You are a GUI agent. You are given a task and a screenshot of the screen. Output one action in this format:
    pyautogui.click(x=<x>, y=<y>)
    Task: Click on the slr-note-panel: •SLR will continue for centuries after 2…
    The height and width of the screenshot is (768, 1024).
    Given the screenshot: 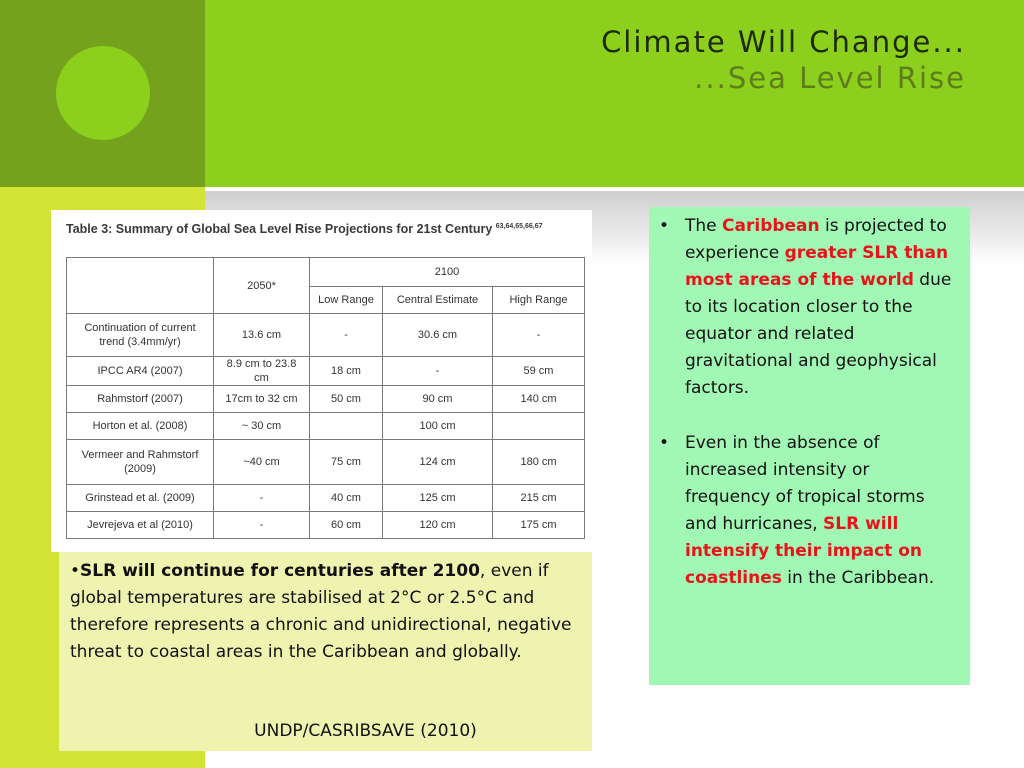 What is the action you would take?
    pyautogui.click(x=325, y=651)
    